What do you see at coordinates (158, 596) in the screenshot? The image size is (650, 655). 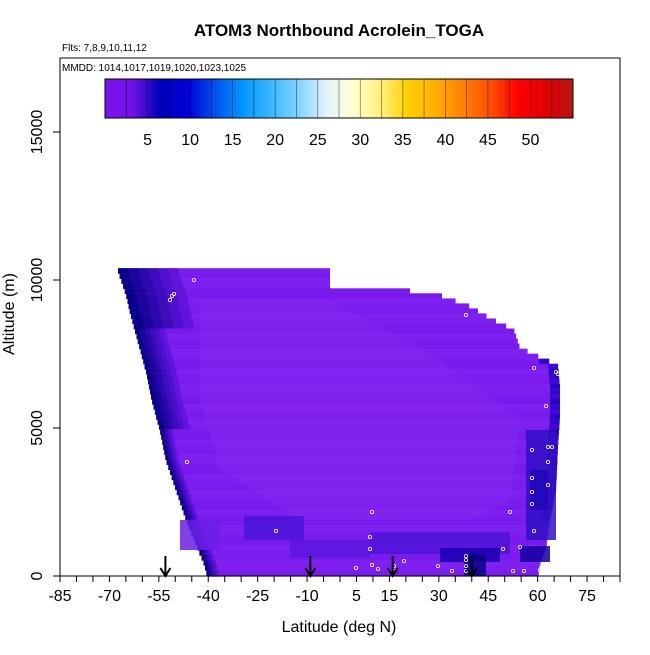 I see `x-tick-label: -55` at bounding box center [158, 596].